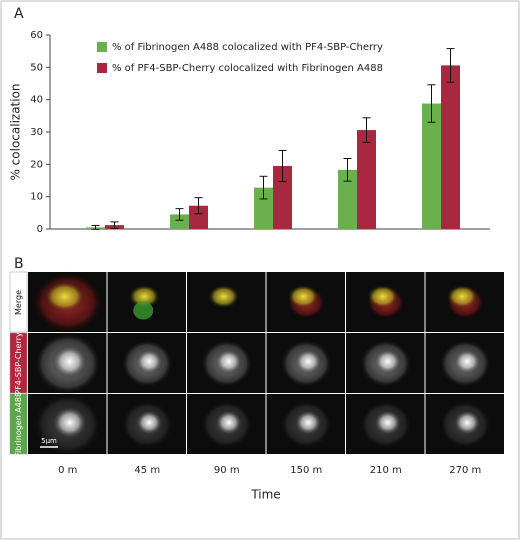  What do you see at coordinates (36, 100) in the screenshot?
I see `y-tick-label: 40` at bounding box center [36, 100].